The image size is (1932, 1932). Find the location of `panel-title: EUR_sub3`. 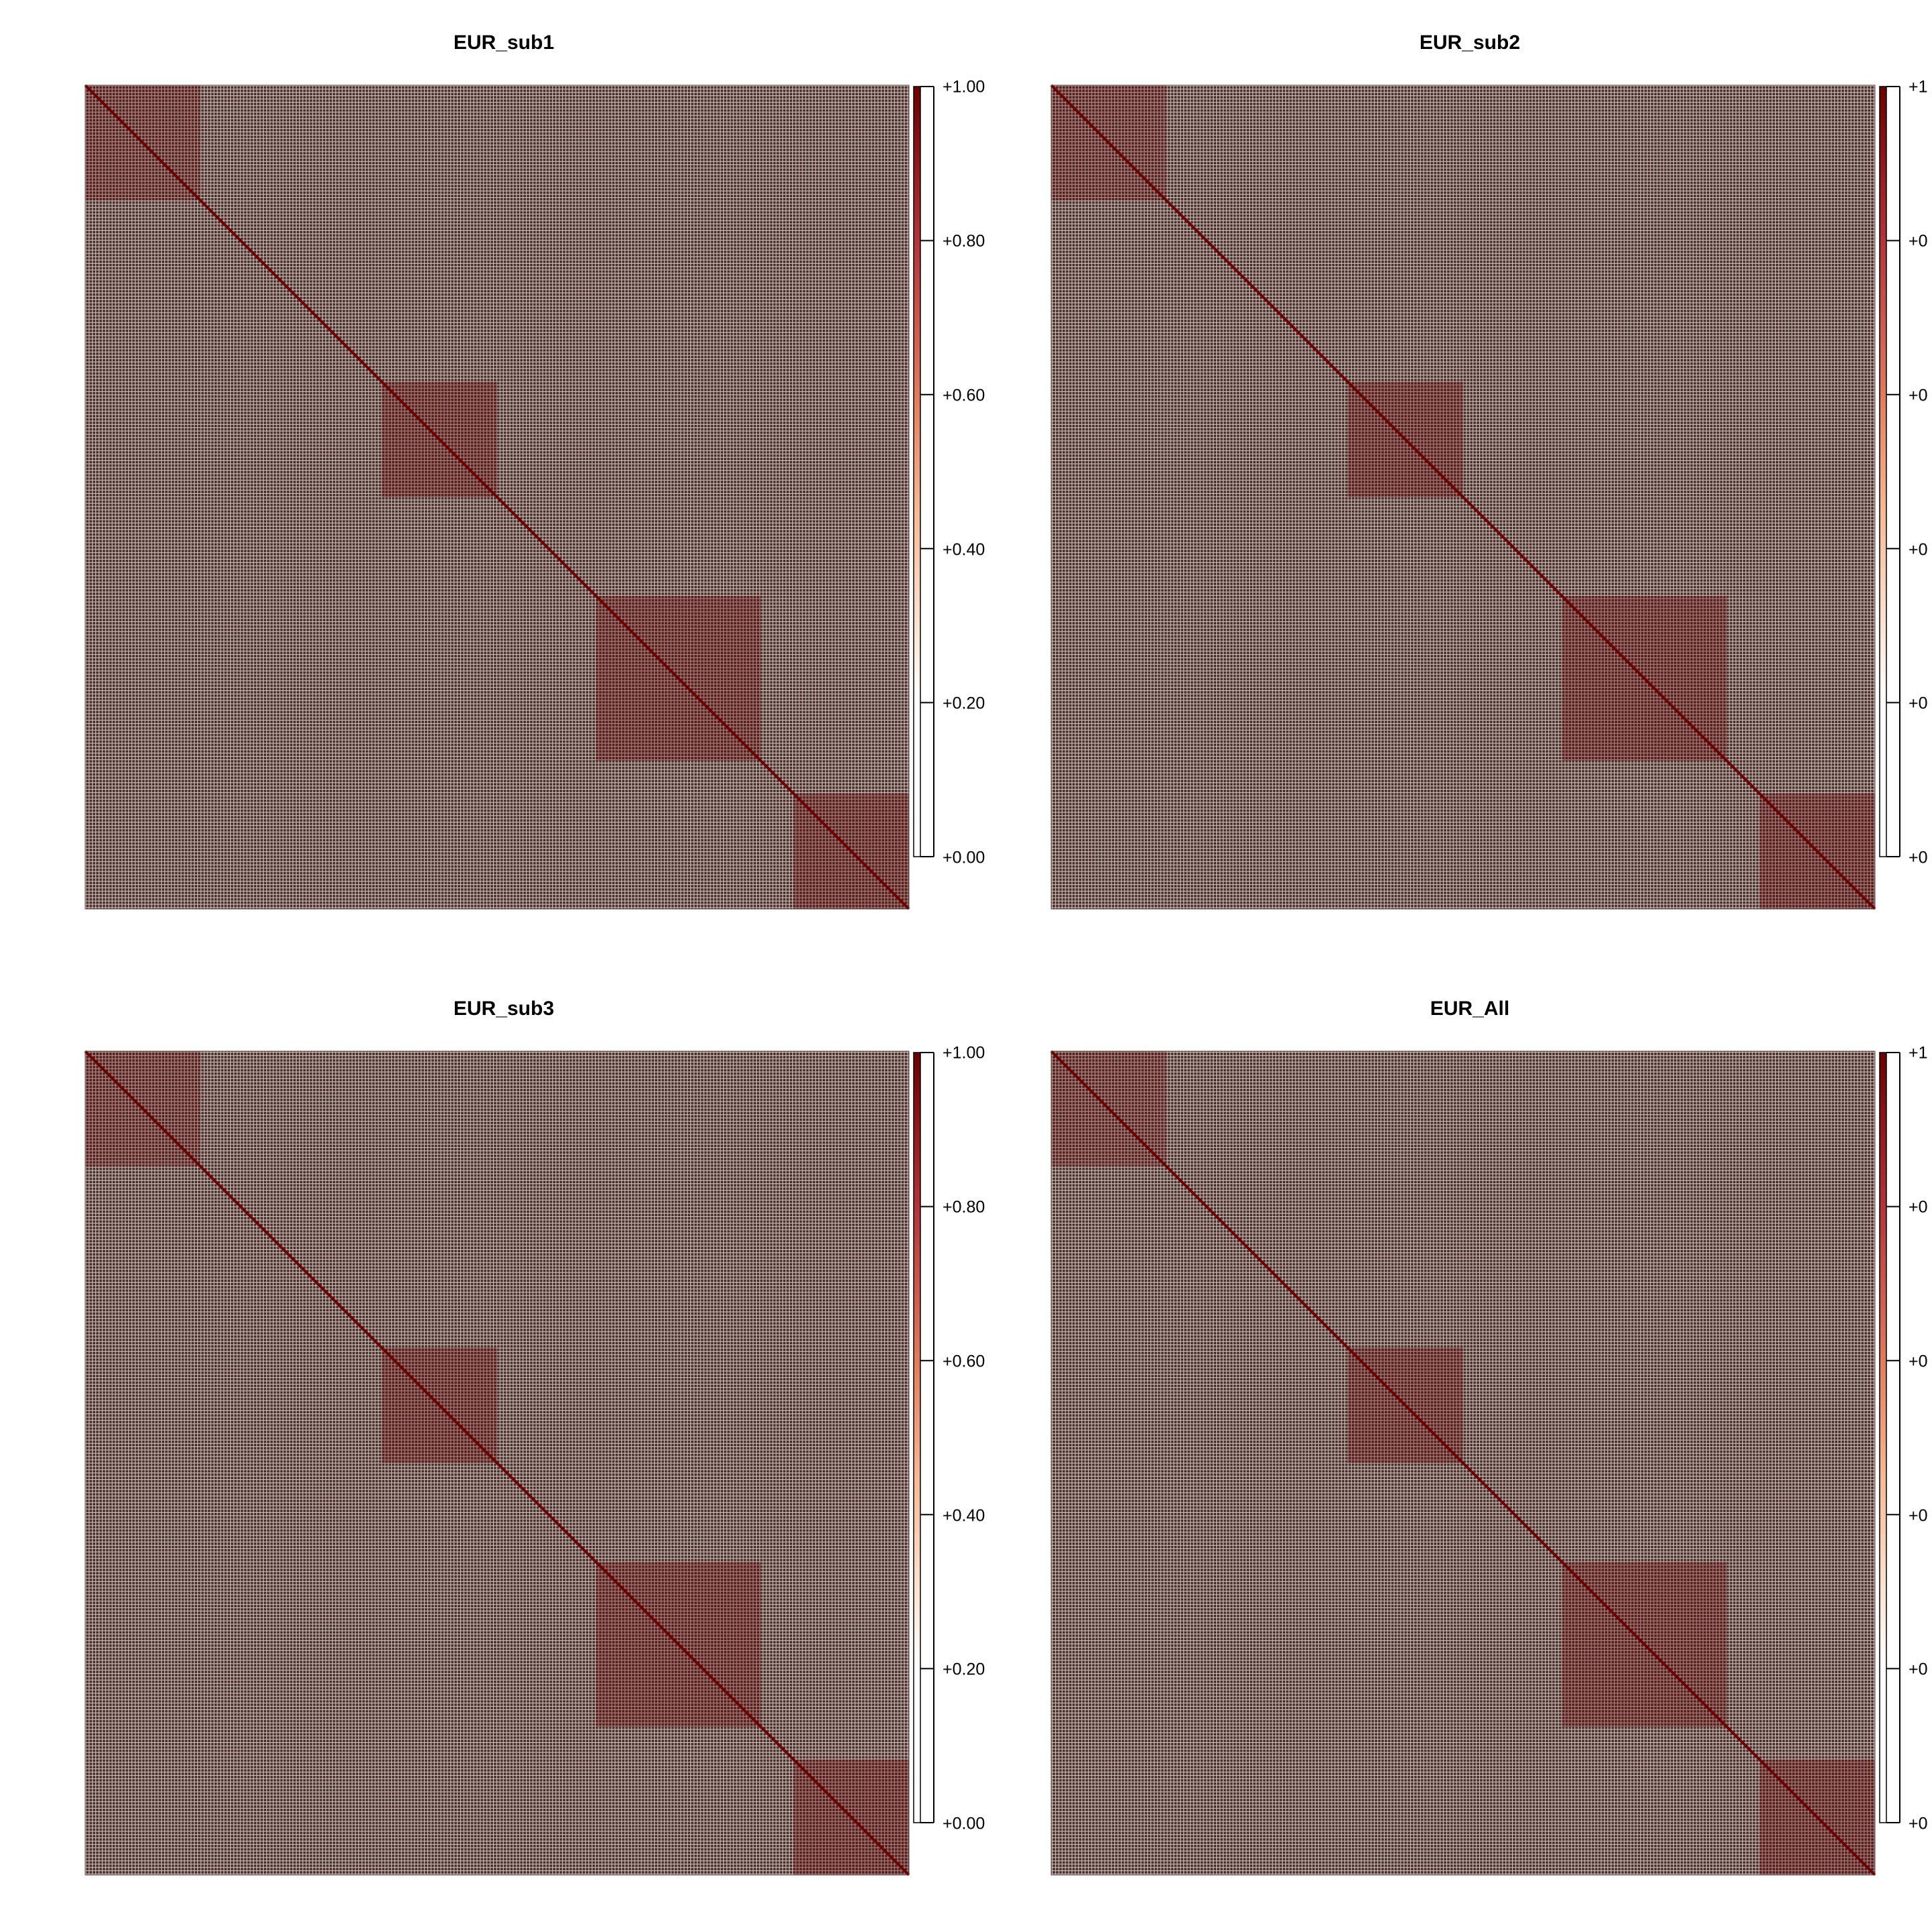

panel-title: EUR_sub3 is located at coordinates (503, 1009).